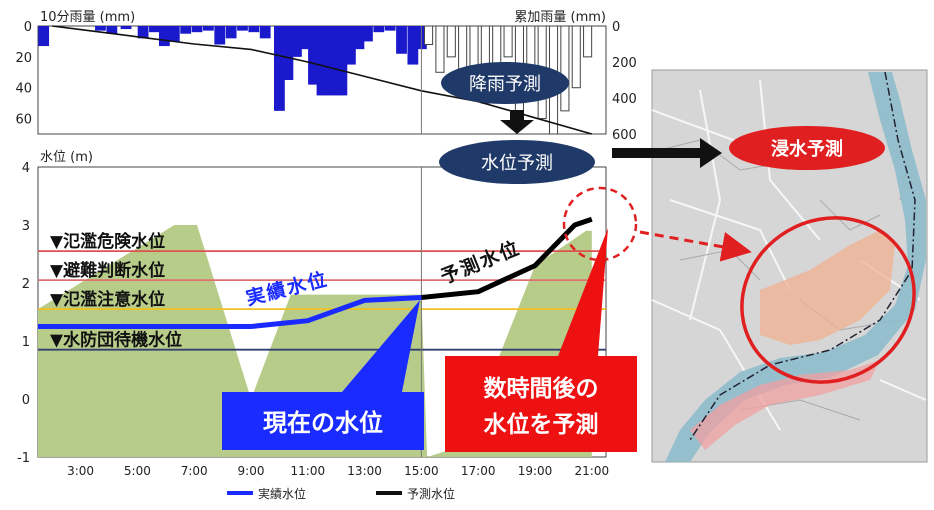  What do you see at coordinates (28, 27) in the screenshot?
I see `rain-left-tick: 0` at bounding box center [28, 27].